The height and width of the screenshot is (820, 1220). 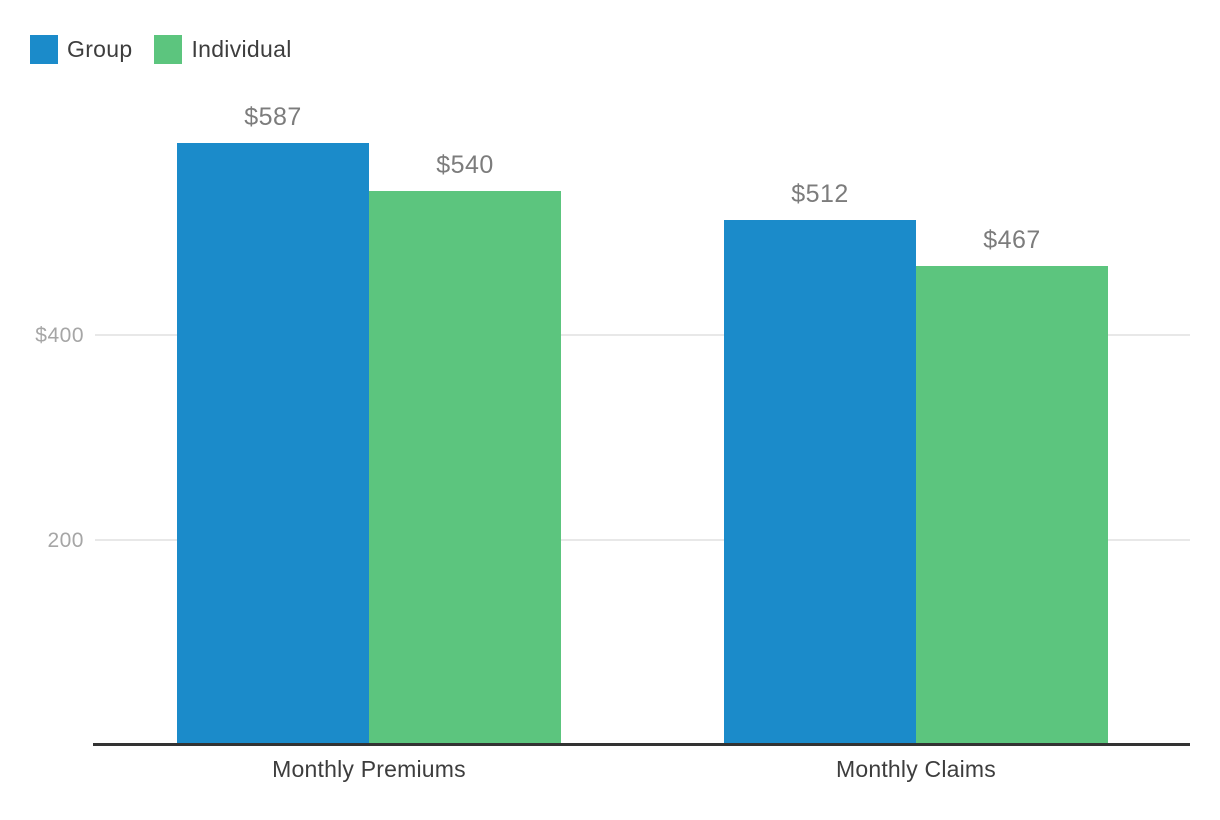 What do you see at coordinates (641, 744) in the screenshot?
I see `x-axis-line` at bounding box center [641, 744].